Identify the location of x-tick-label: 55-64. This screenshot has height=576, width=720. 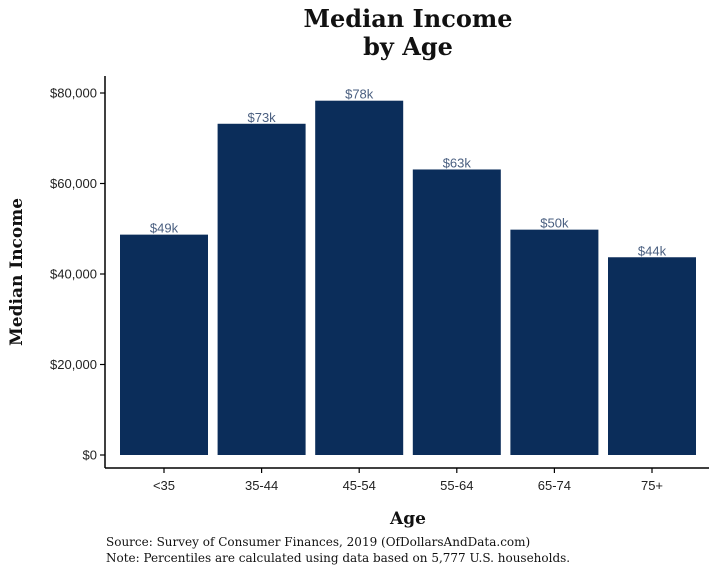
(456, 485).